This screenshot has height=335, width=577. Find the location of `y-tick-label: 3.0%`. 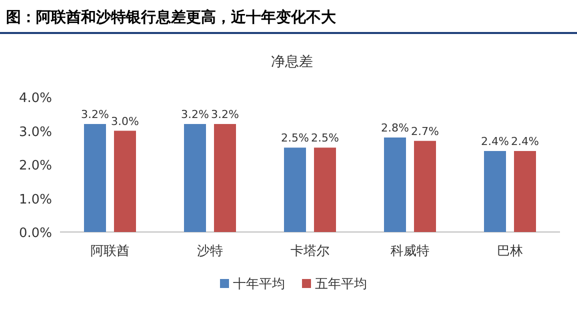

y-tick-label: 3.0% is located at coordinates (35, 132).